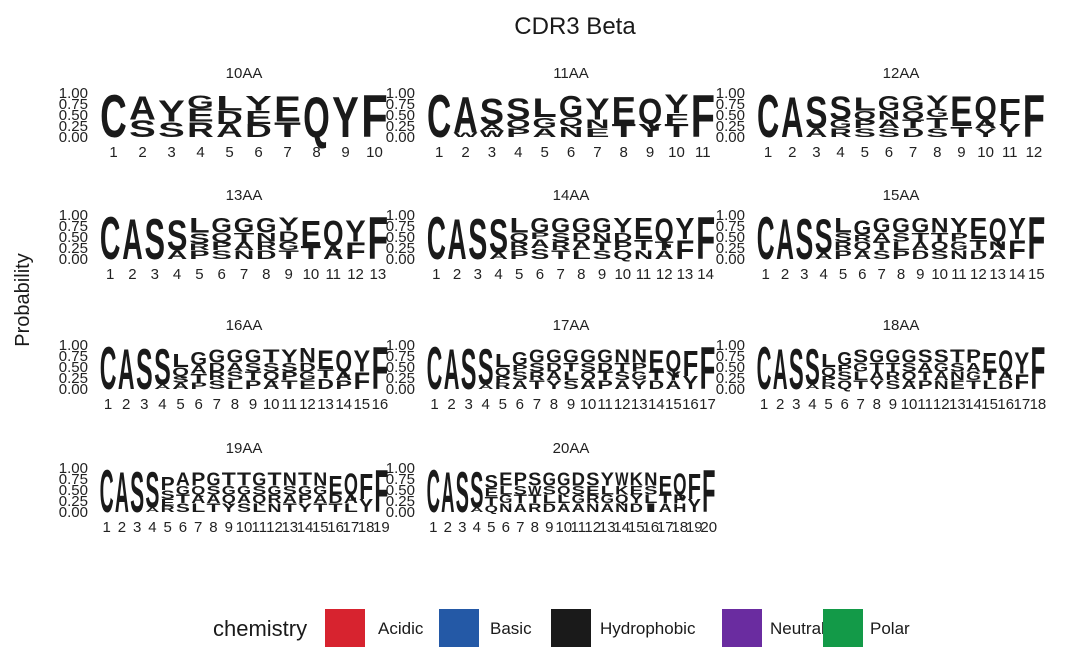 This screenshot has width=1080, height=672. What do you see at coordinates (690, 404) in the screenshot?
I see `x-tick-label: 16` at bounding box center [690, 404].